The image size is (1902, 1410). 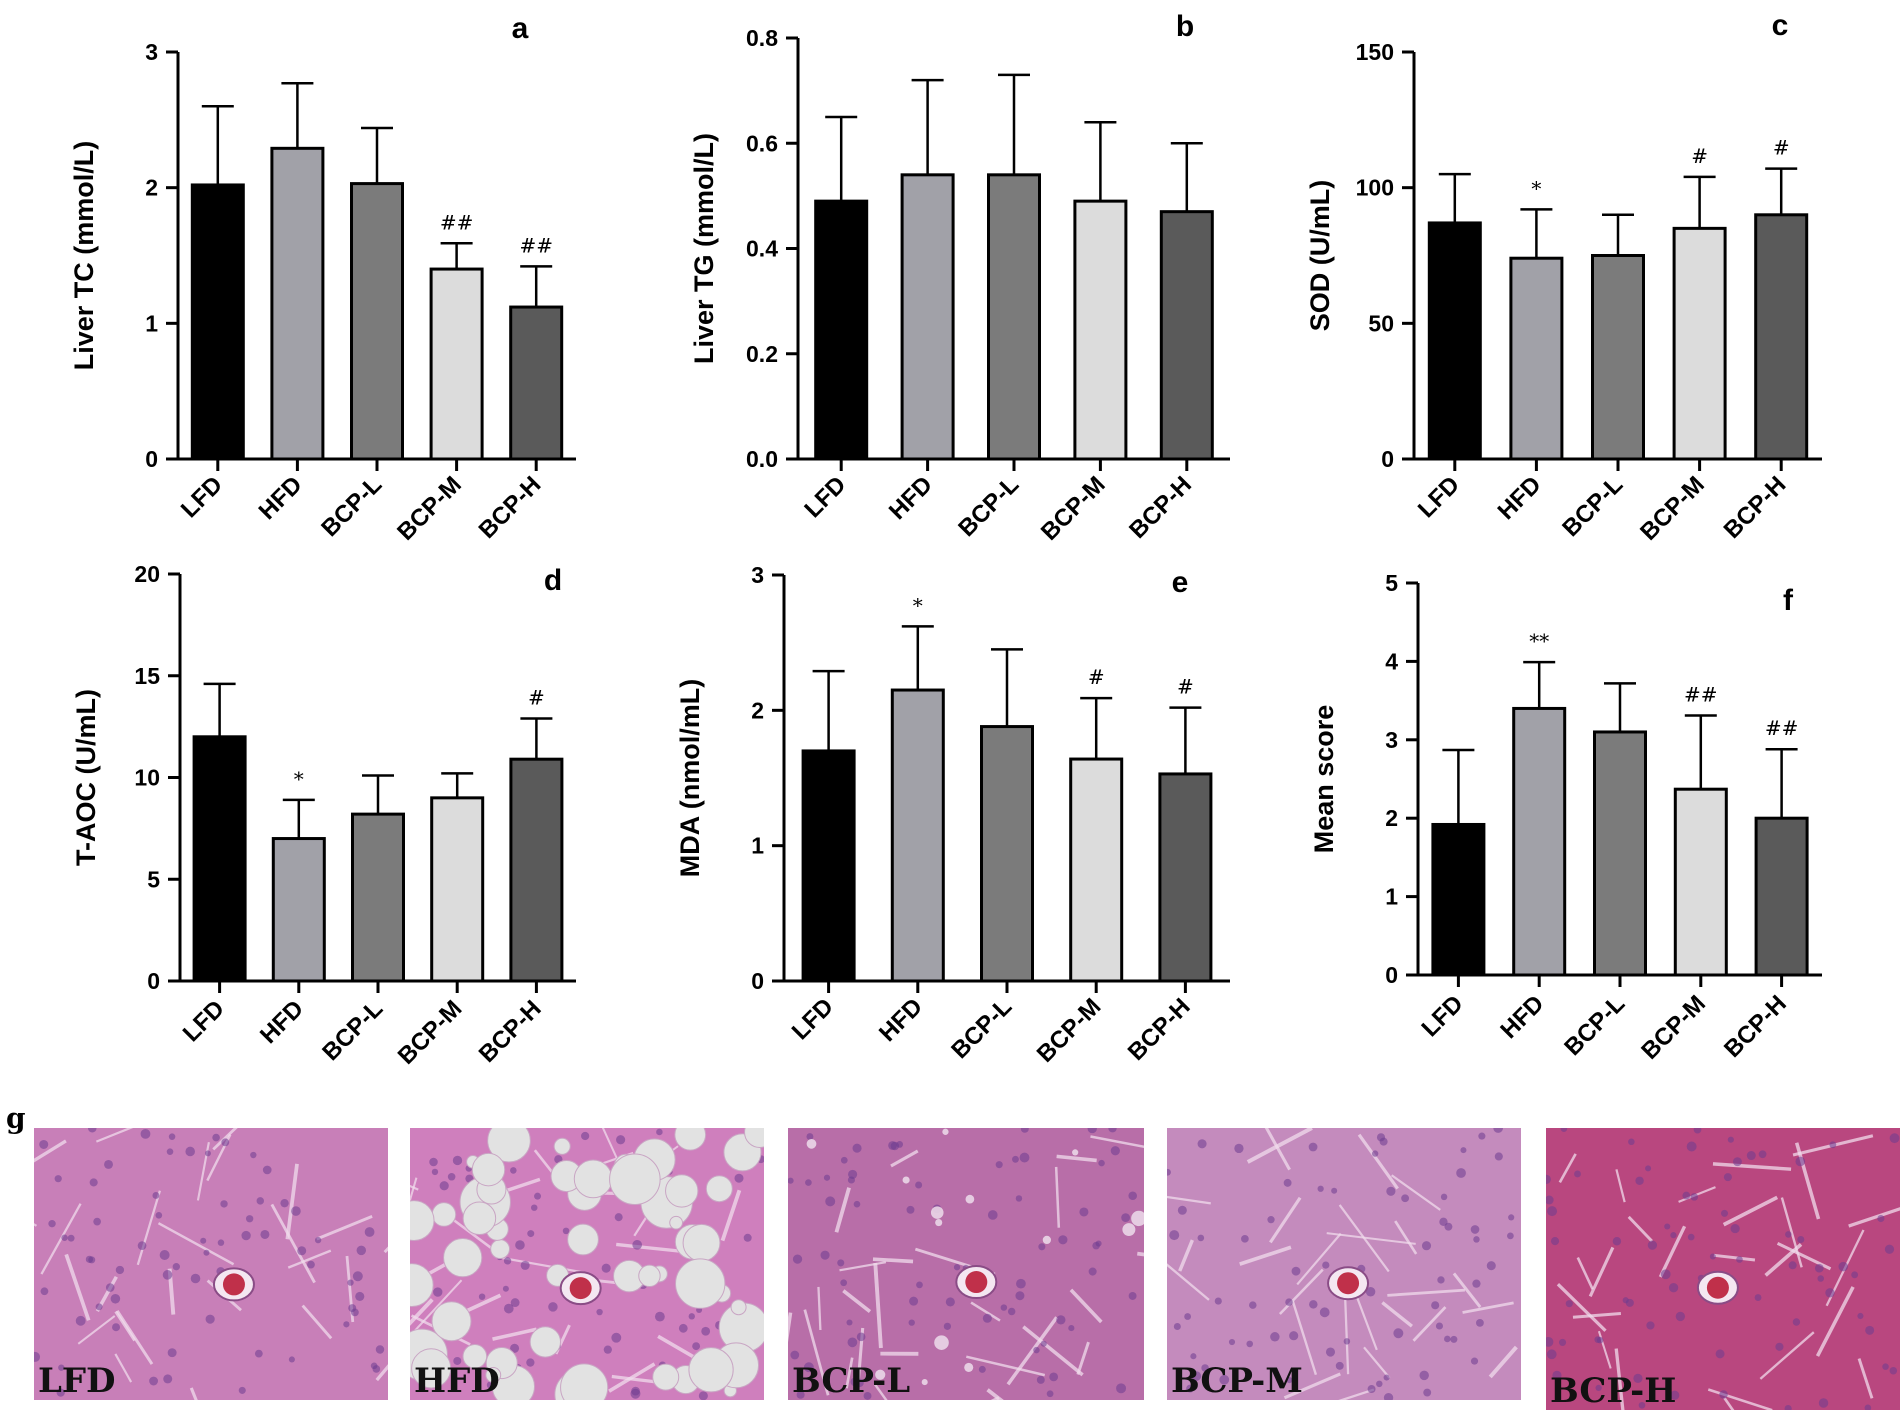 What do you see at coordinates (762, 249) in the screenshot?
I see `y-tick-label: 0.4` at bounding box center [762, 249].